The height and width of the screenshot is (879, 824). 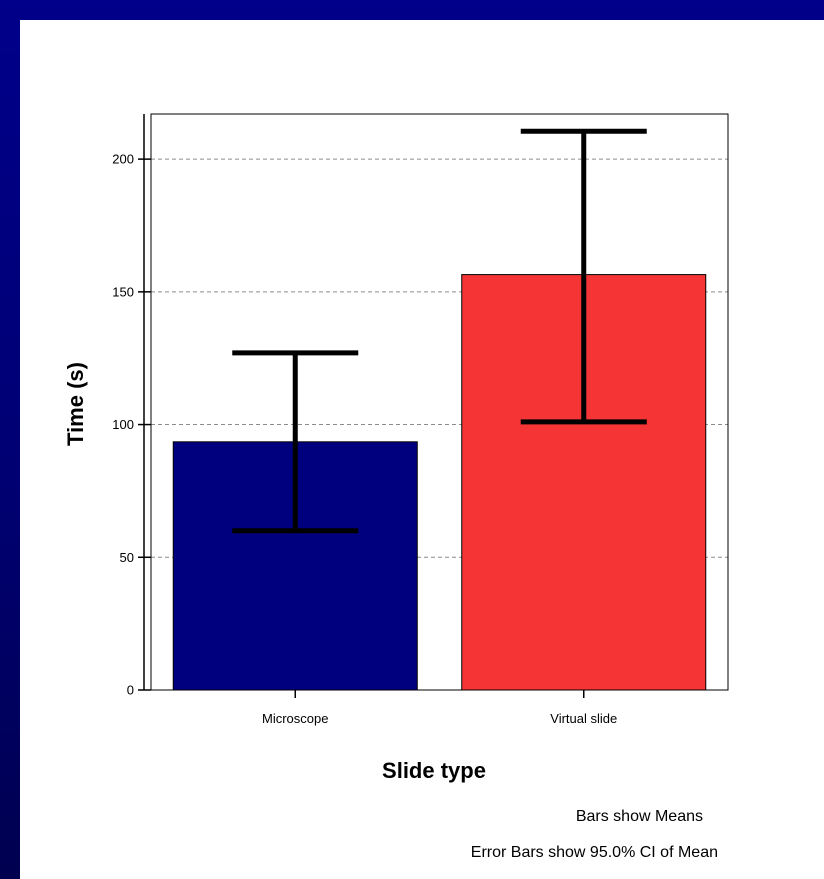 What do you see at coordinates (295, 718) in the screenshot?
I see `x-tick-label: Microscope` at bounding box center [295, 718].